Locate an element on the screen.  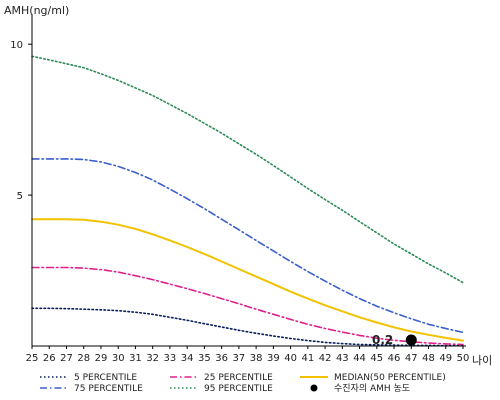
x-tick-label: 38 is located at coordinates (256, 358).